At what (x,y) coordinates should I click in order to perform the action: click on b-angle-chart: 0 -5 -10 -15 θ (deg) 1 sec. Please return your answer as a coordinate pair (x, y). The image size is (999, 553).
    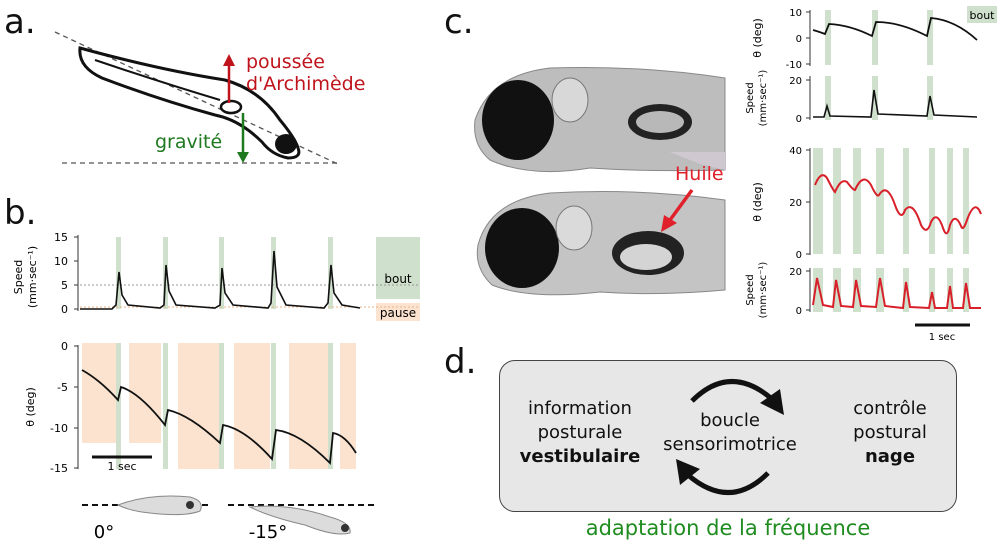
    Looking at the image, I should click on (190, 407).